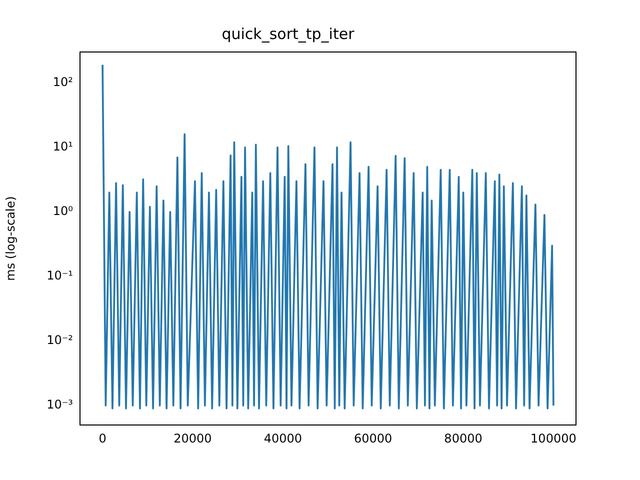  Describe the element at coordinates (63, 211) in the screenshot. I see `y-tick-label: 10⁰` at that location.